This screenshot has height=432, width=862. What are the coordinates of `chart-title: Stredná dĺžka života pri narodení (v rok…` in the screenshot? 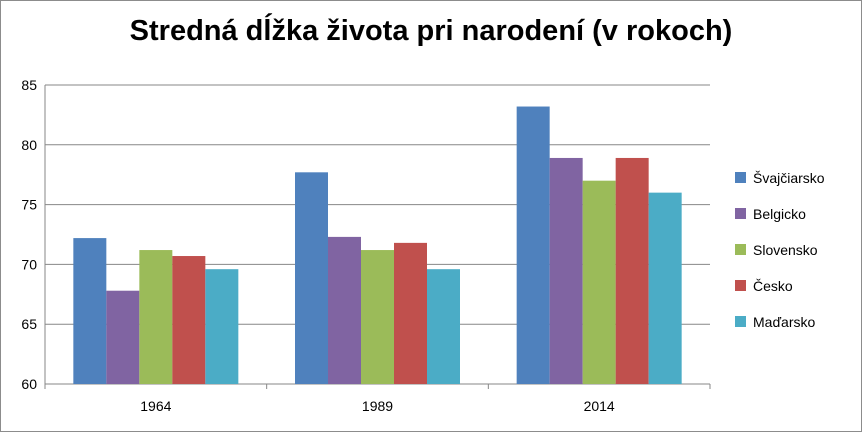 It's located at (431, 31).